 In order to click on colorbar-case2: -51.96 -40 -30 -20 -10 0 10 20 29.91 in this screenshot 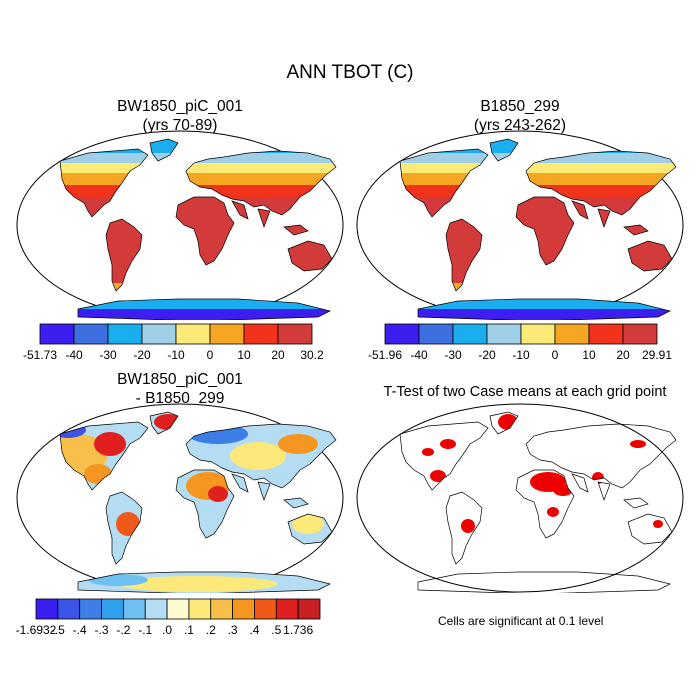, I will do `click(520, 342)`.